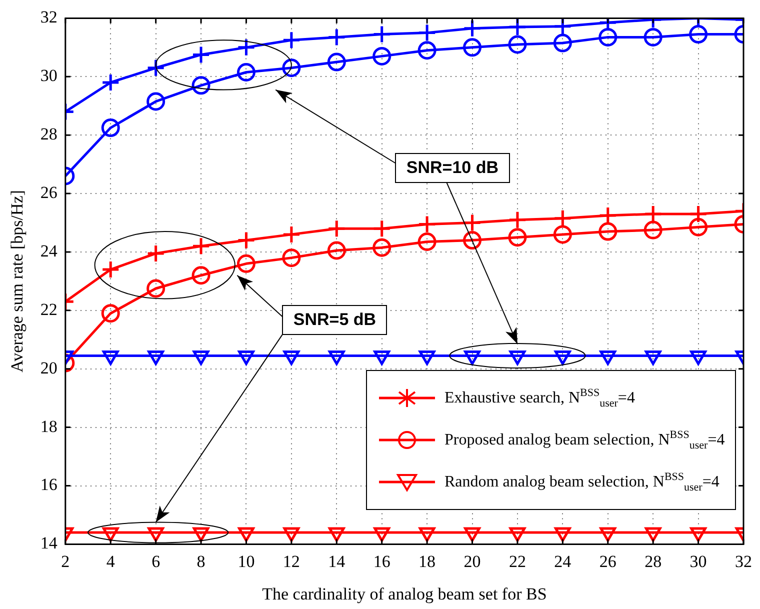  Describe the element at coordinates (49, 543) in the screenshot. I see `y-tick-label: 14` at that location.